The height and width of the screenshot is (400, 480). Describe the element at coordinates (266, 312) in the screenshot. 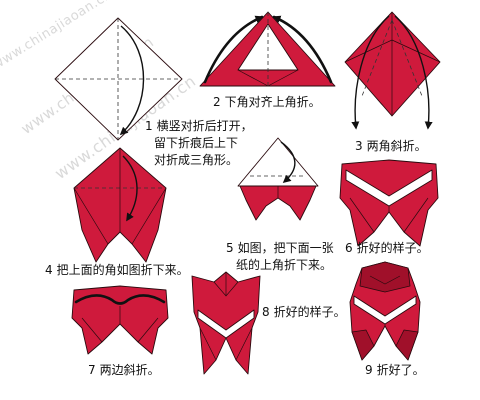

I see `step-number: 8` at that location.